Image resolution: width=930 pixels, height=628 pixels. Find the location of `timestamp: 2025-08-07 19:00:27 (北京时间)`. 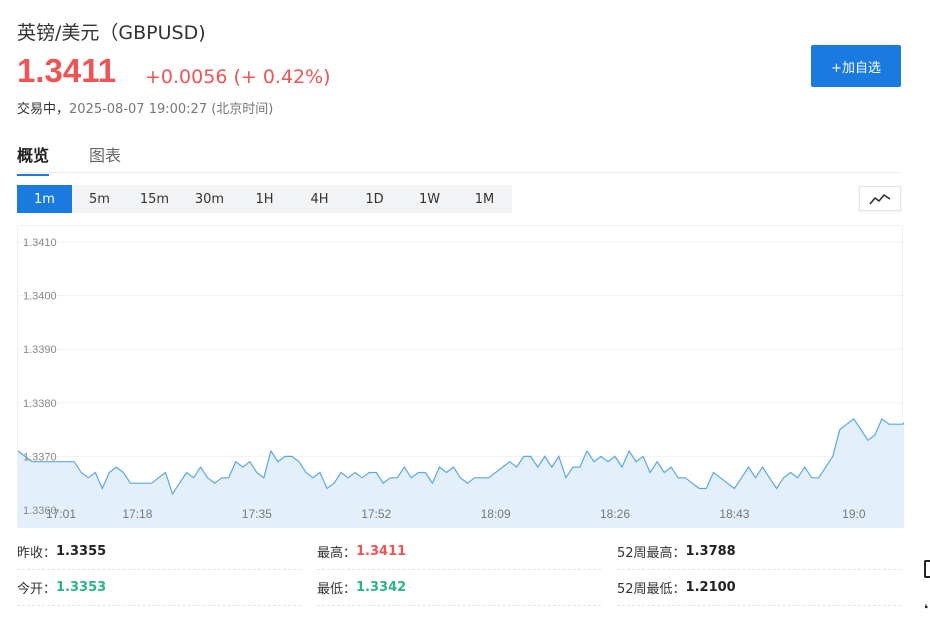

timestamp: 2025-08-07 19:00:27 (北京时间) is located at coordinates (171, 109).